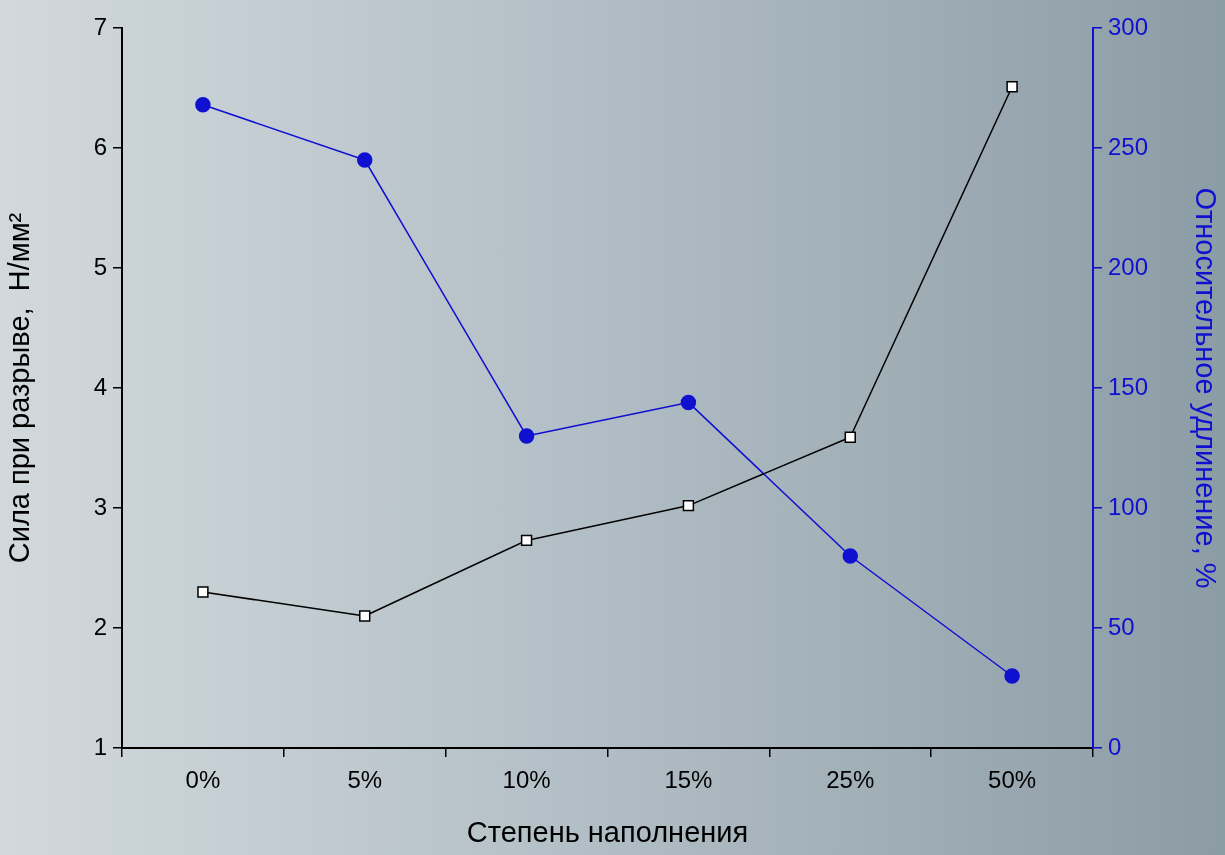 The image size is (1225, 855). Describe the element at coordinates (100, 26) in the screenshot. I see `y-tick-label: 7` at that location.